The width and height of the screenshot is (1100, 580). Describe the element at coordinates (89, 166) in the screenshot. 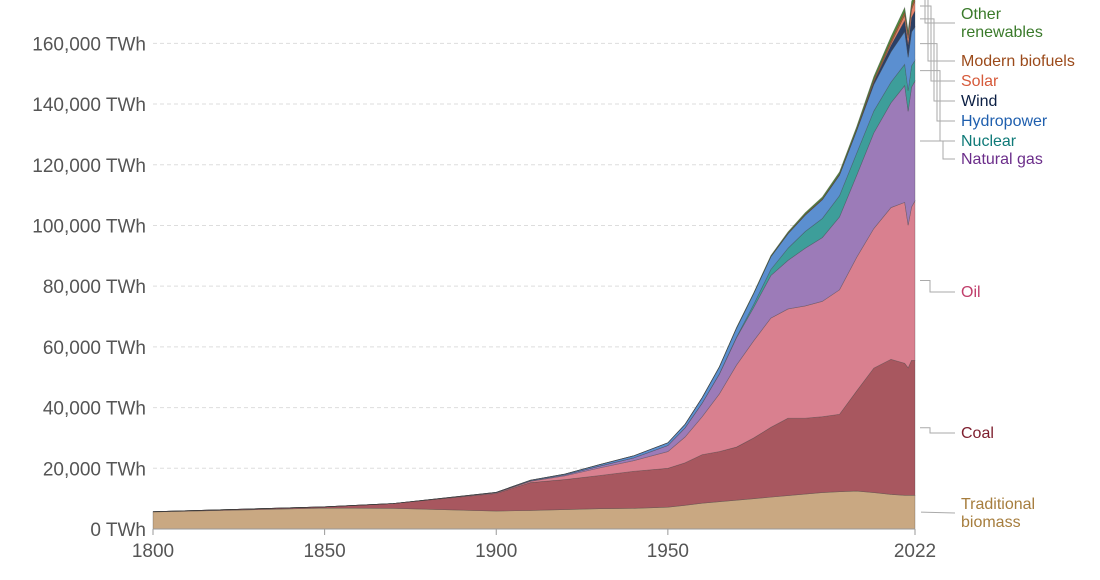

I see `y-tick-label: 120,000 TWh` at that location.